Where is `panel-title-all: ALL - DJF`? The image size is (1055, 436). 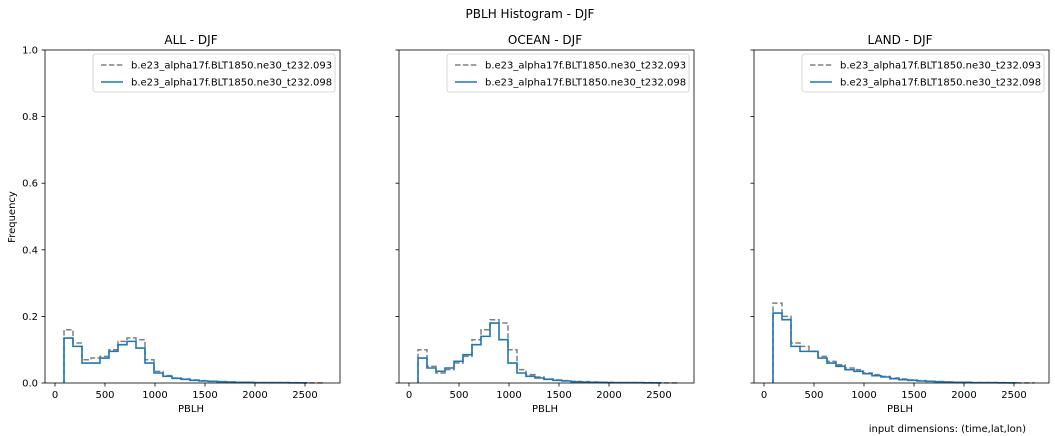 panel-title-all: ALL - DJF is located at coordinates (190, 40).